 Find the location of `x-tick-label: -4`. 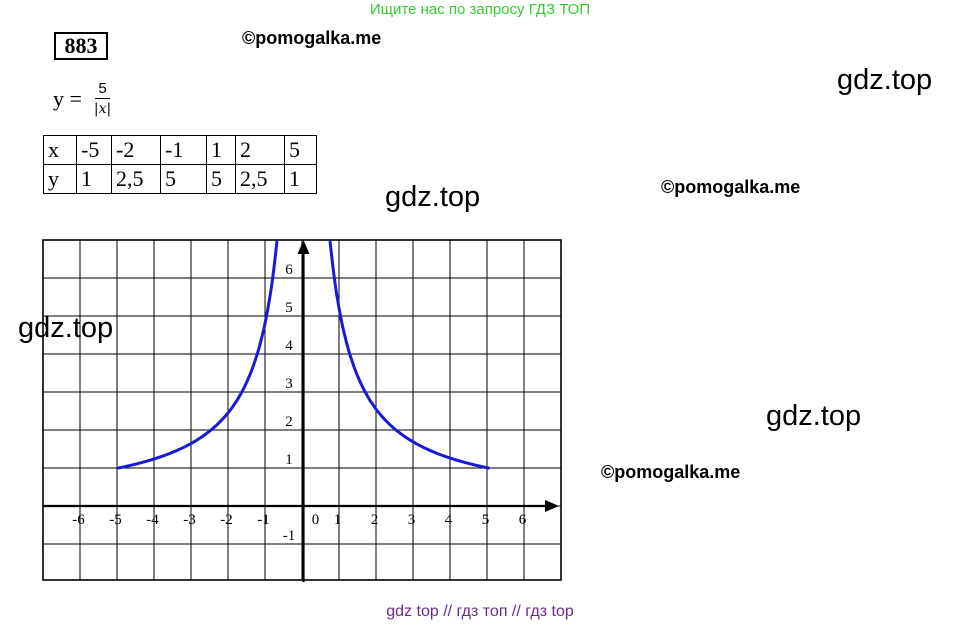

x-tick-label: -4 is located at coordinates (152, 520).